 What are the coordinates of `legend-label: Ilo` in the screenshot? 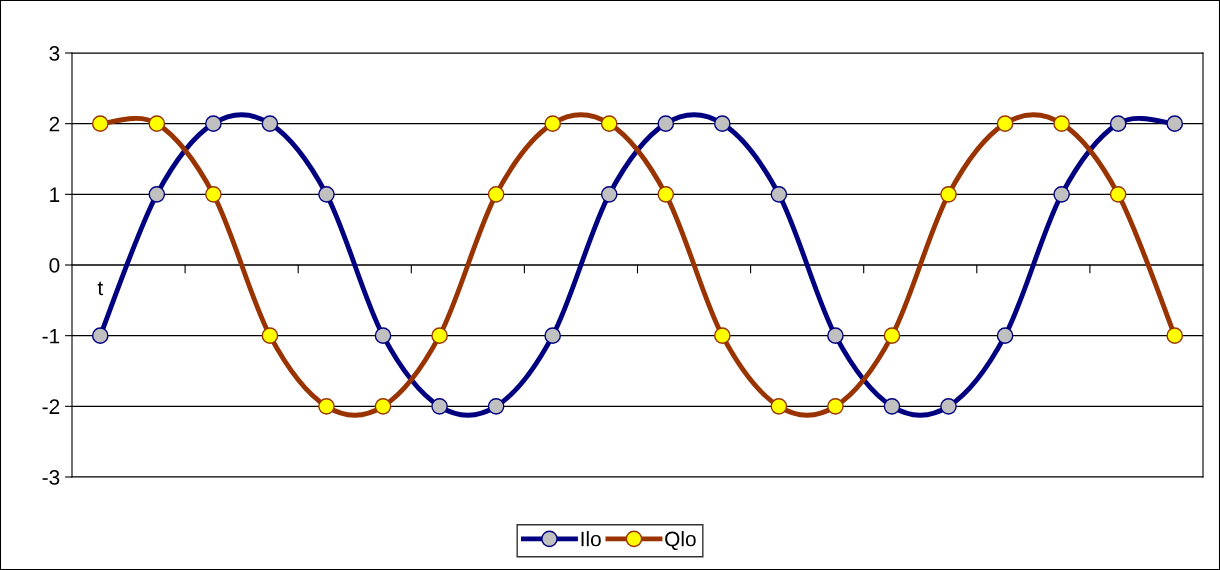 It's located at (591, 539).